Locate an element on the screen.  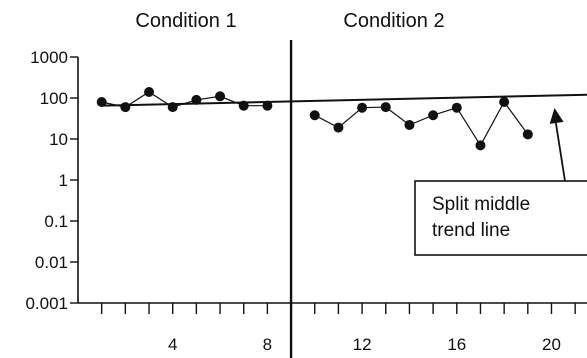
callout-arrow-shaft is located at coordinates (559, 147).